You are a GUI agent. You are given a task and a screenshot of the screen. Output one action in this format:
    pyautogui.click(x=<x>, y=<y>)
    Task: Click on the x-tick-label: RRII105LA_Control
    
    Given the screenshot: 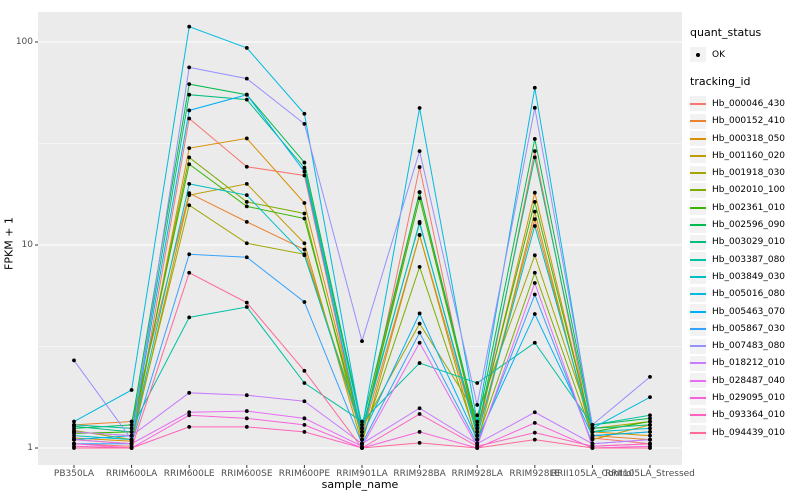 What is the action you would take?
    pyautogui.click(x=592, y=474)
    